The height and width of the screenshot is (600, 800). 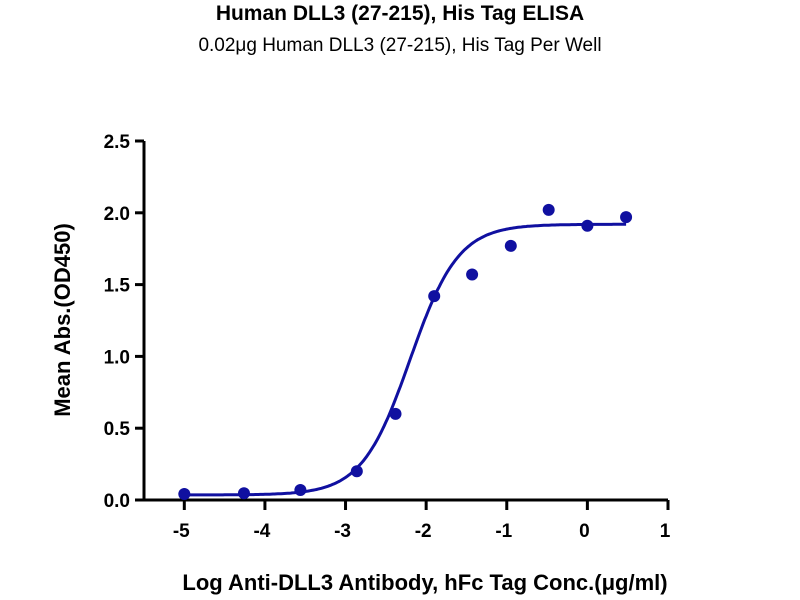 What do you see at coordinates (503, 531) in the screenshot?
I see `x-tick-label: -1` at bounding box center [503, 531].